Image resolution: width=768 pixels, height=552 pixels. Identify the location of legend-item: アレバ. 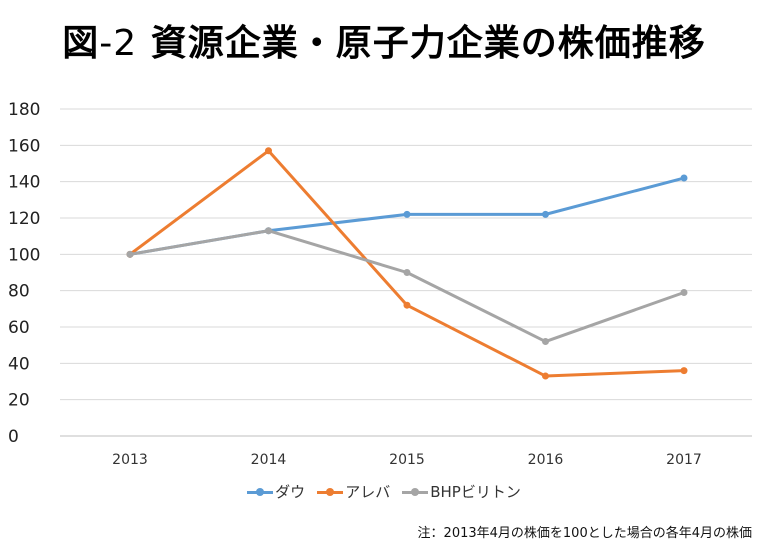
(353, 491).